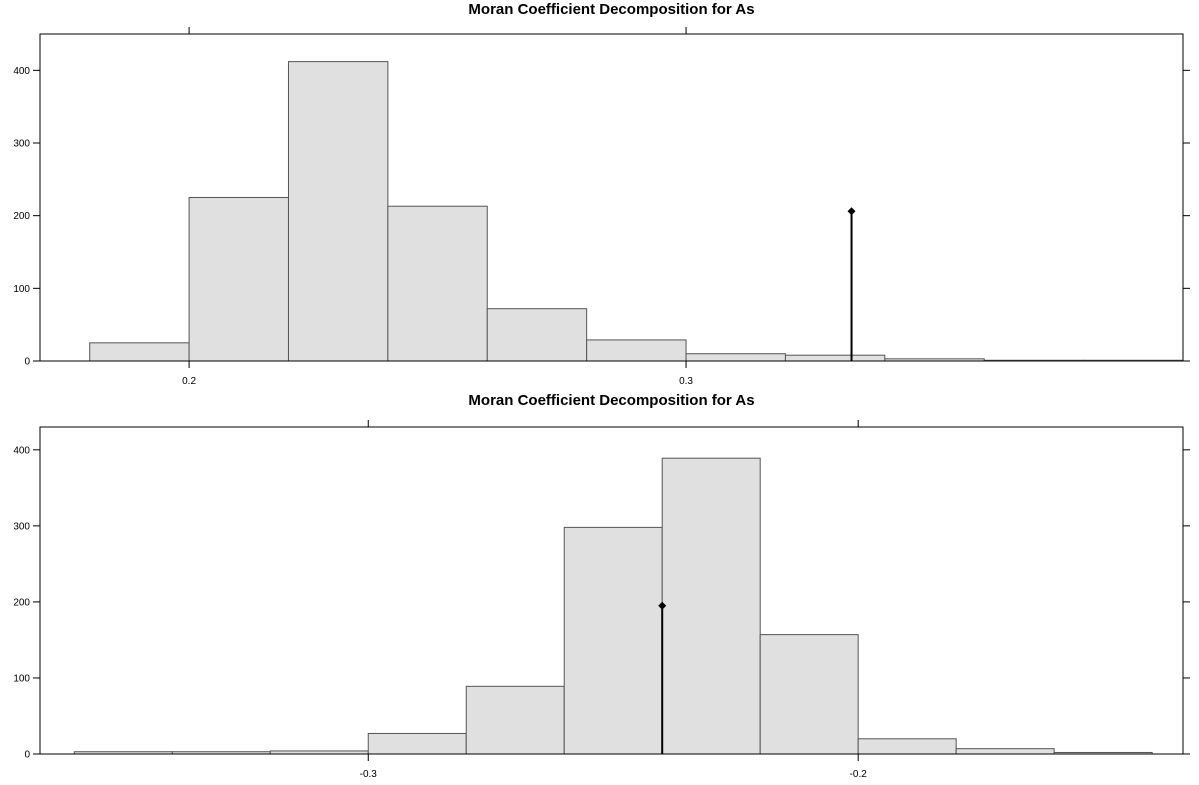 The image size is (1199, 785). I want to click on x-tick-label: 0.3, so click(686, 381).